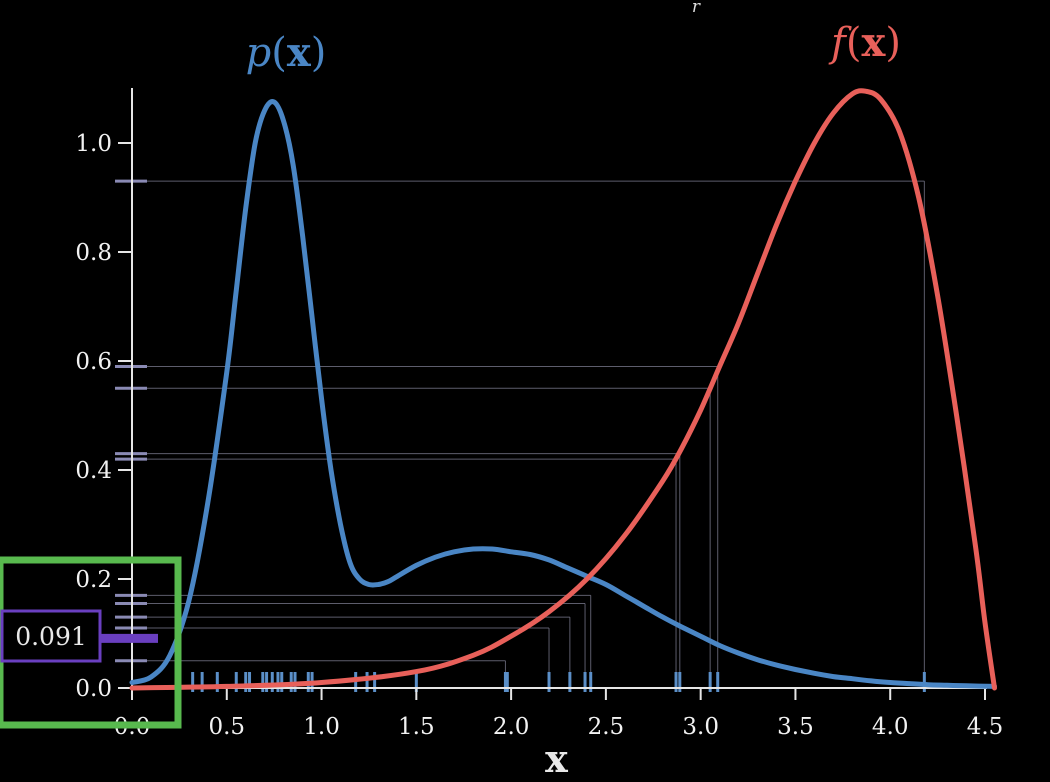  Describe the element at coordinates (93, 471) in the screenshot. I see `y-tick-label: 0.4` at that location.